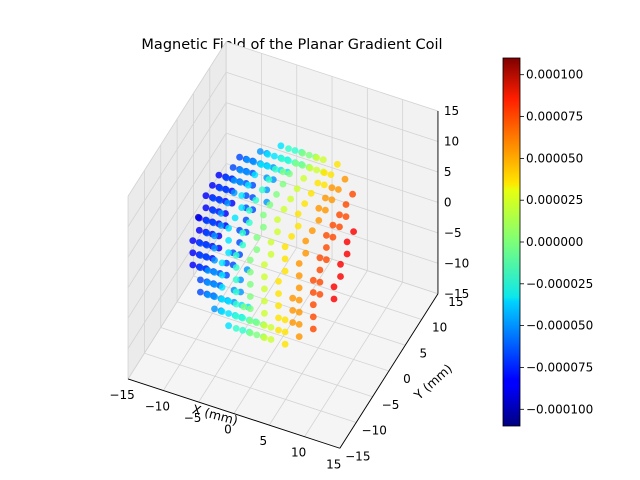 This screenshot has height=480, width=640. Describe the element at coordinates (559, 409) in the screenshot. I see `colorbar-tick-label: −0.000100` at that location.